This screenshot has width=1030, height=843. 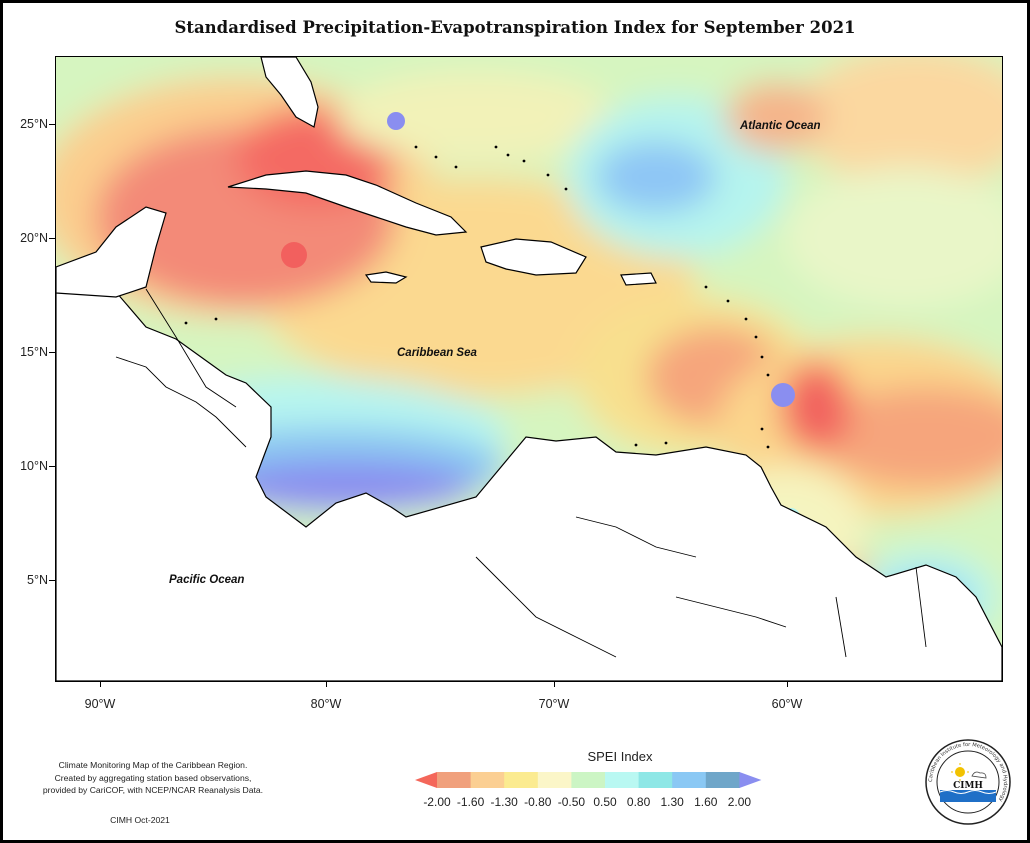 What do you see at coordinates (605, 802) in the screenshot?
I see `legend-label: 0.50` at bounding box center [605, 802].